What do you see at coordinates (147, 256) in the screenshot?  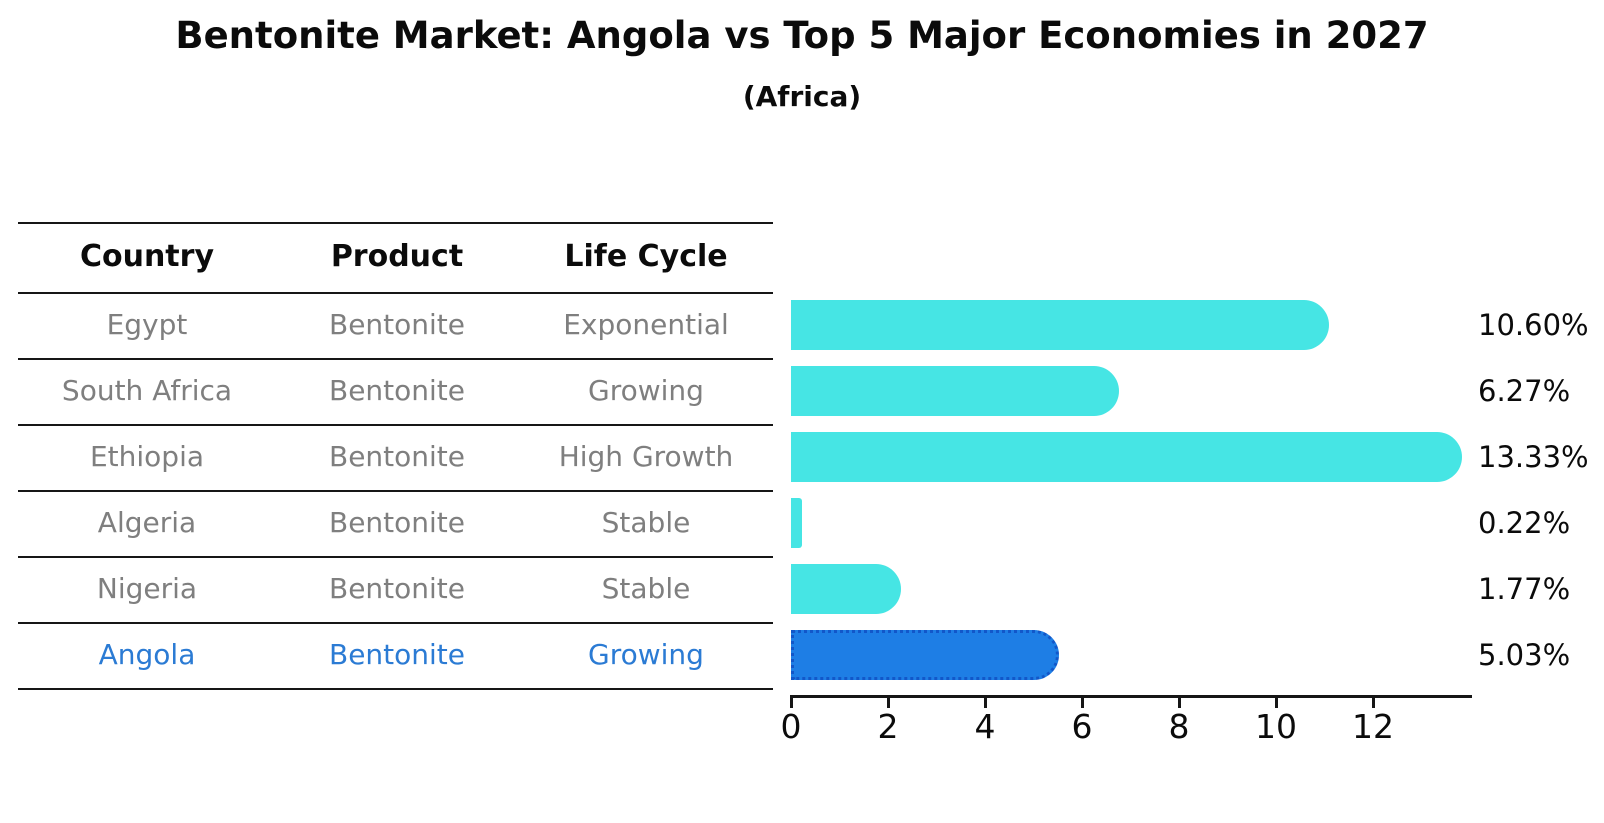 I see `table-header-country: Country` at bounding box center [147, 256].